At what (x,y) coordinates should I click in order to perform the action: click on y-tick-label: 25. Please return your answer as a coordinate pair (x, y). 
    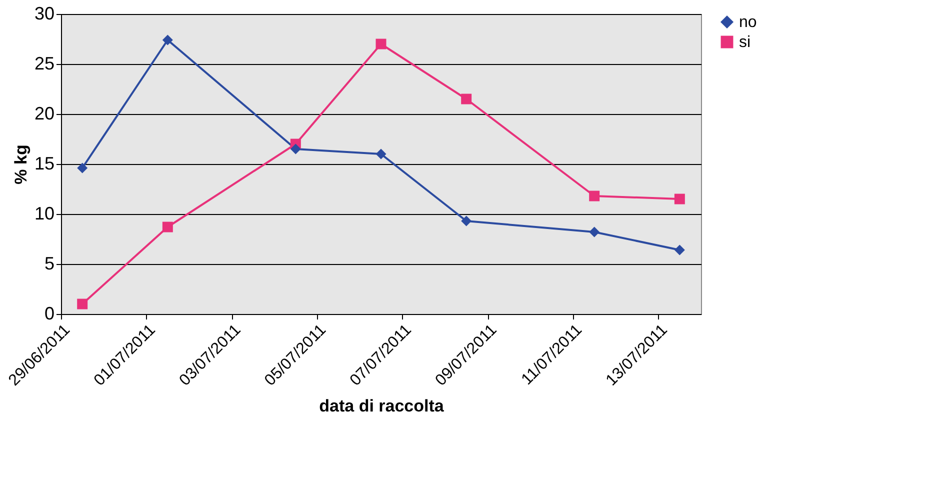
    Looking at the image, I should click on (44, 64).